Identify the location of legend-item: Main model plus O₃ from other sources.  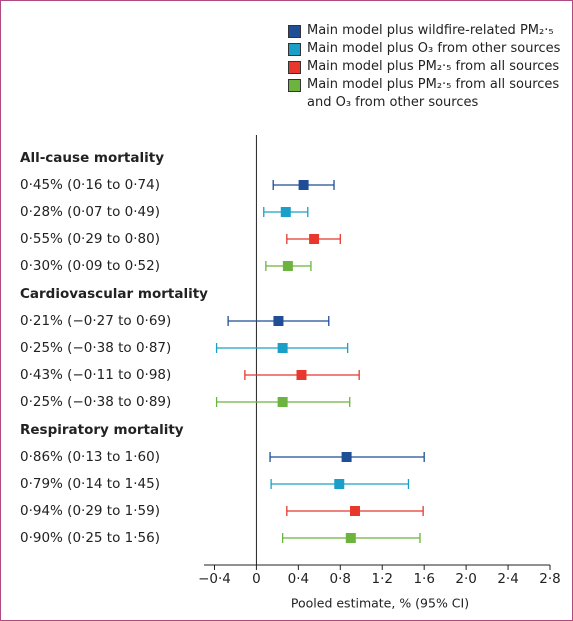
(428, 49).